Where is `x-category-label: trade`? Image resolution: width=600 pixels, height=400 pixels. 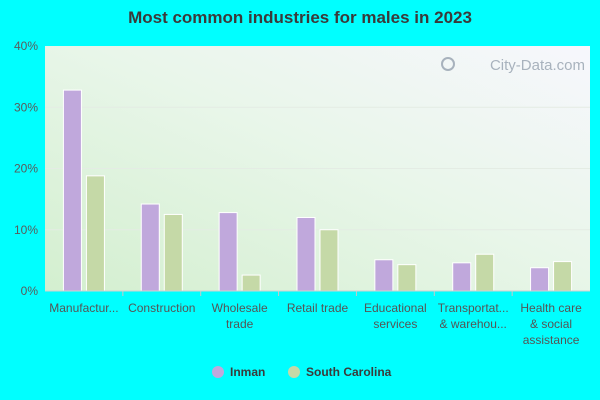
x-category-label: trade is located at coordinates (240, 324).